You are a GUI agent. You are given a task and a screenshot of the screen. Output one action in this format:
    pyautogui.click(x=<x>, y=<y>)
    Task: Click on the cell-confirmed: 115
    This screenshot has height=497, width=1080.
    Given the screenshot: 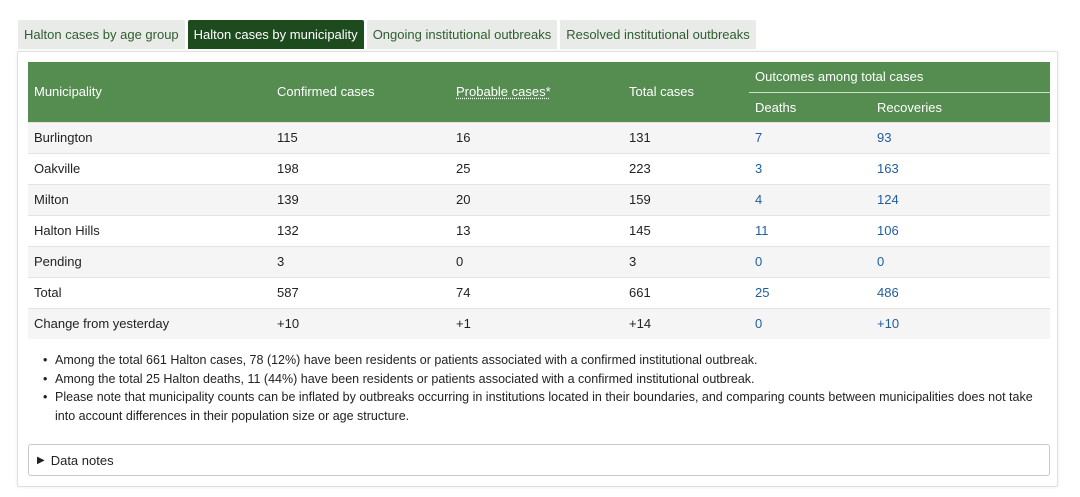 What is the action you would take?
    pyautogui.click(x=360, y=137)
    